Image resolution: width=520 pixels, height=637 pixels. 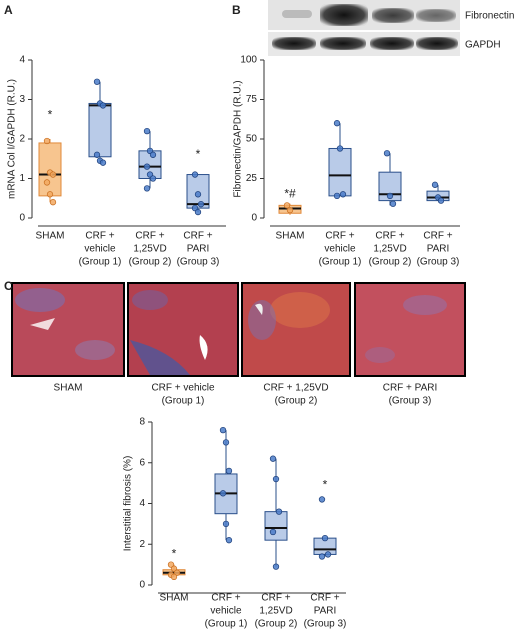 What do you see at coordinates (22, 178) in the screenshot?
I see `y-tick-label: 1` at bounding box center [22, 178].